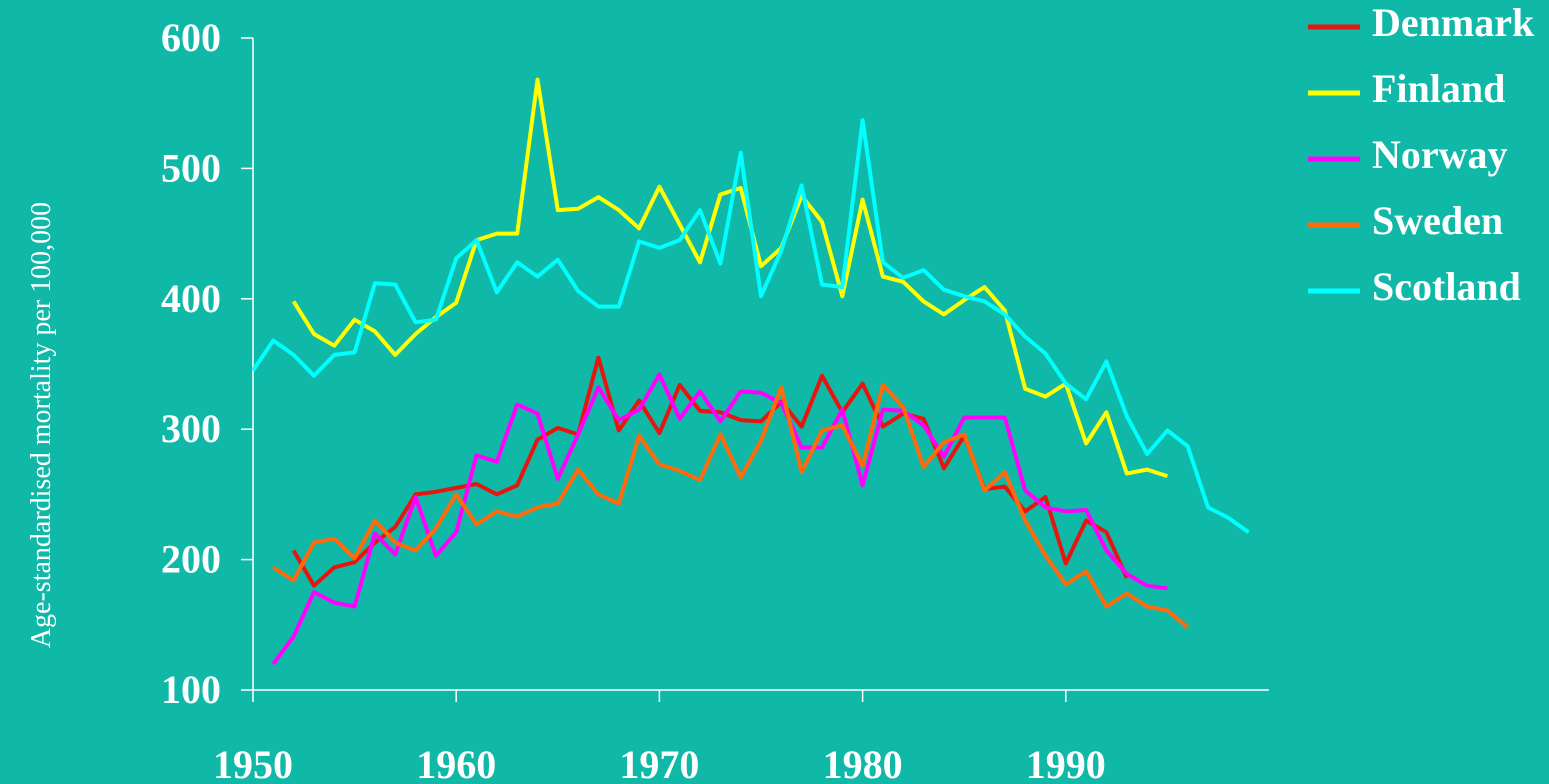 The image size is (1549, 784). I want to click on x-tick-label: 1990, so click(1066, 763).